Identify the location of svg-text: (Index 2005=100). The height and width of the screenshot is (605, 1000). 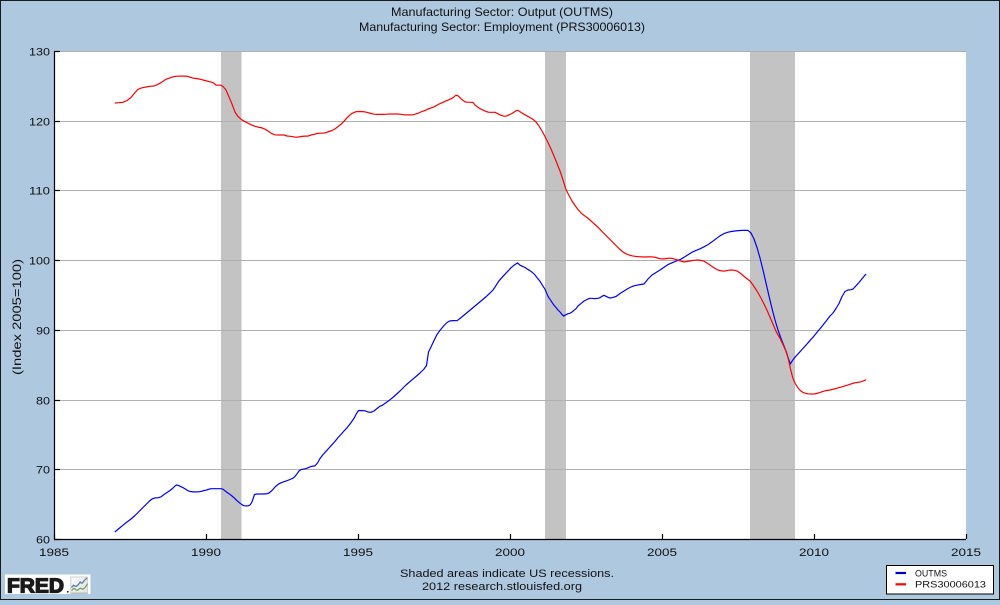
(17, 317).